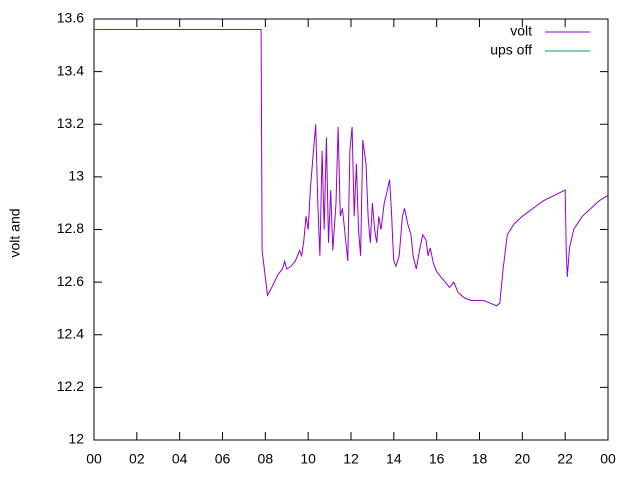 The width and height of the screenshot is (640, 480). Describe the element at coordinates (70, 333) in the screenshot. I see `y-tick-label: 12.4` at that location.